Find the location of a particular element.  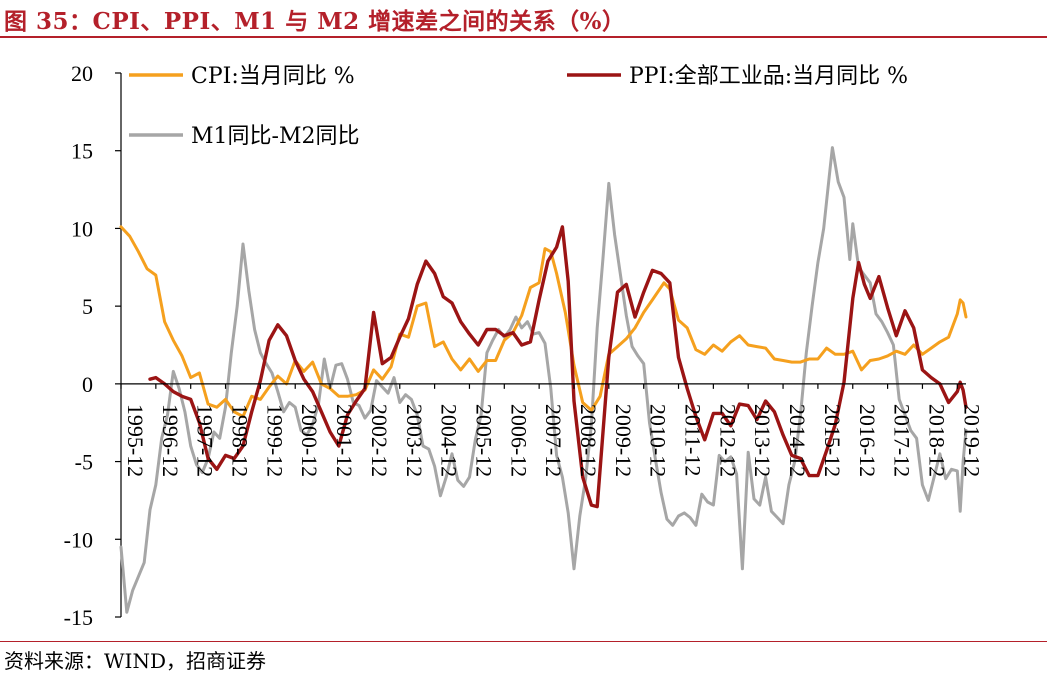

x-tick-label: 2016-12 is located at coordinates (867, 440).